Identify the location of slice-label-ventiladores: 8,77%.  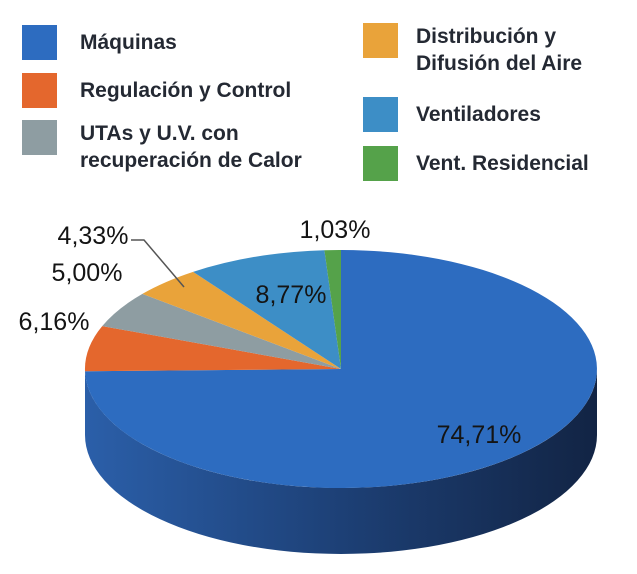
(291, 295).